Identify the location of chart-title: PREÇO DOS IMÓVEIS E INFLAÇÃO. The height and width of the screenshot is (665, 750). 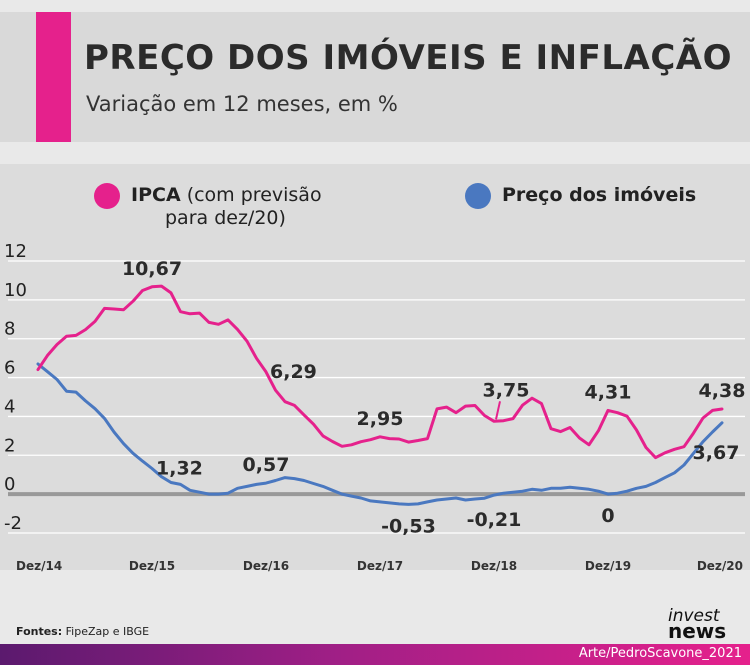
(408, 58).